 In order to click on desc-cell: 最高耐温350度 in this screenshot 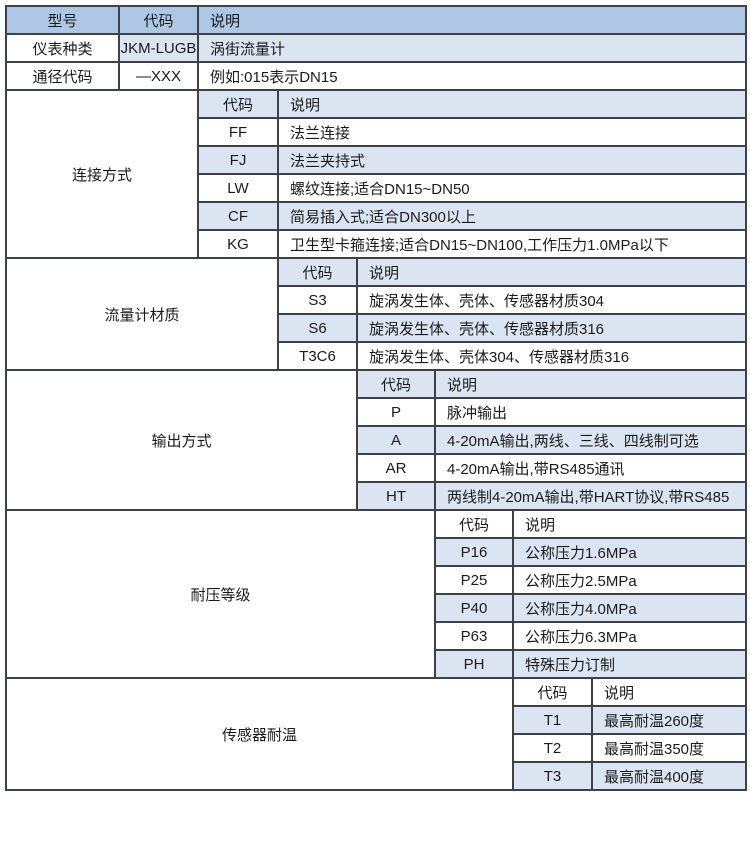, I will do `click(669, 748)`.